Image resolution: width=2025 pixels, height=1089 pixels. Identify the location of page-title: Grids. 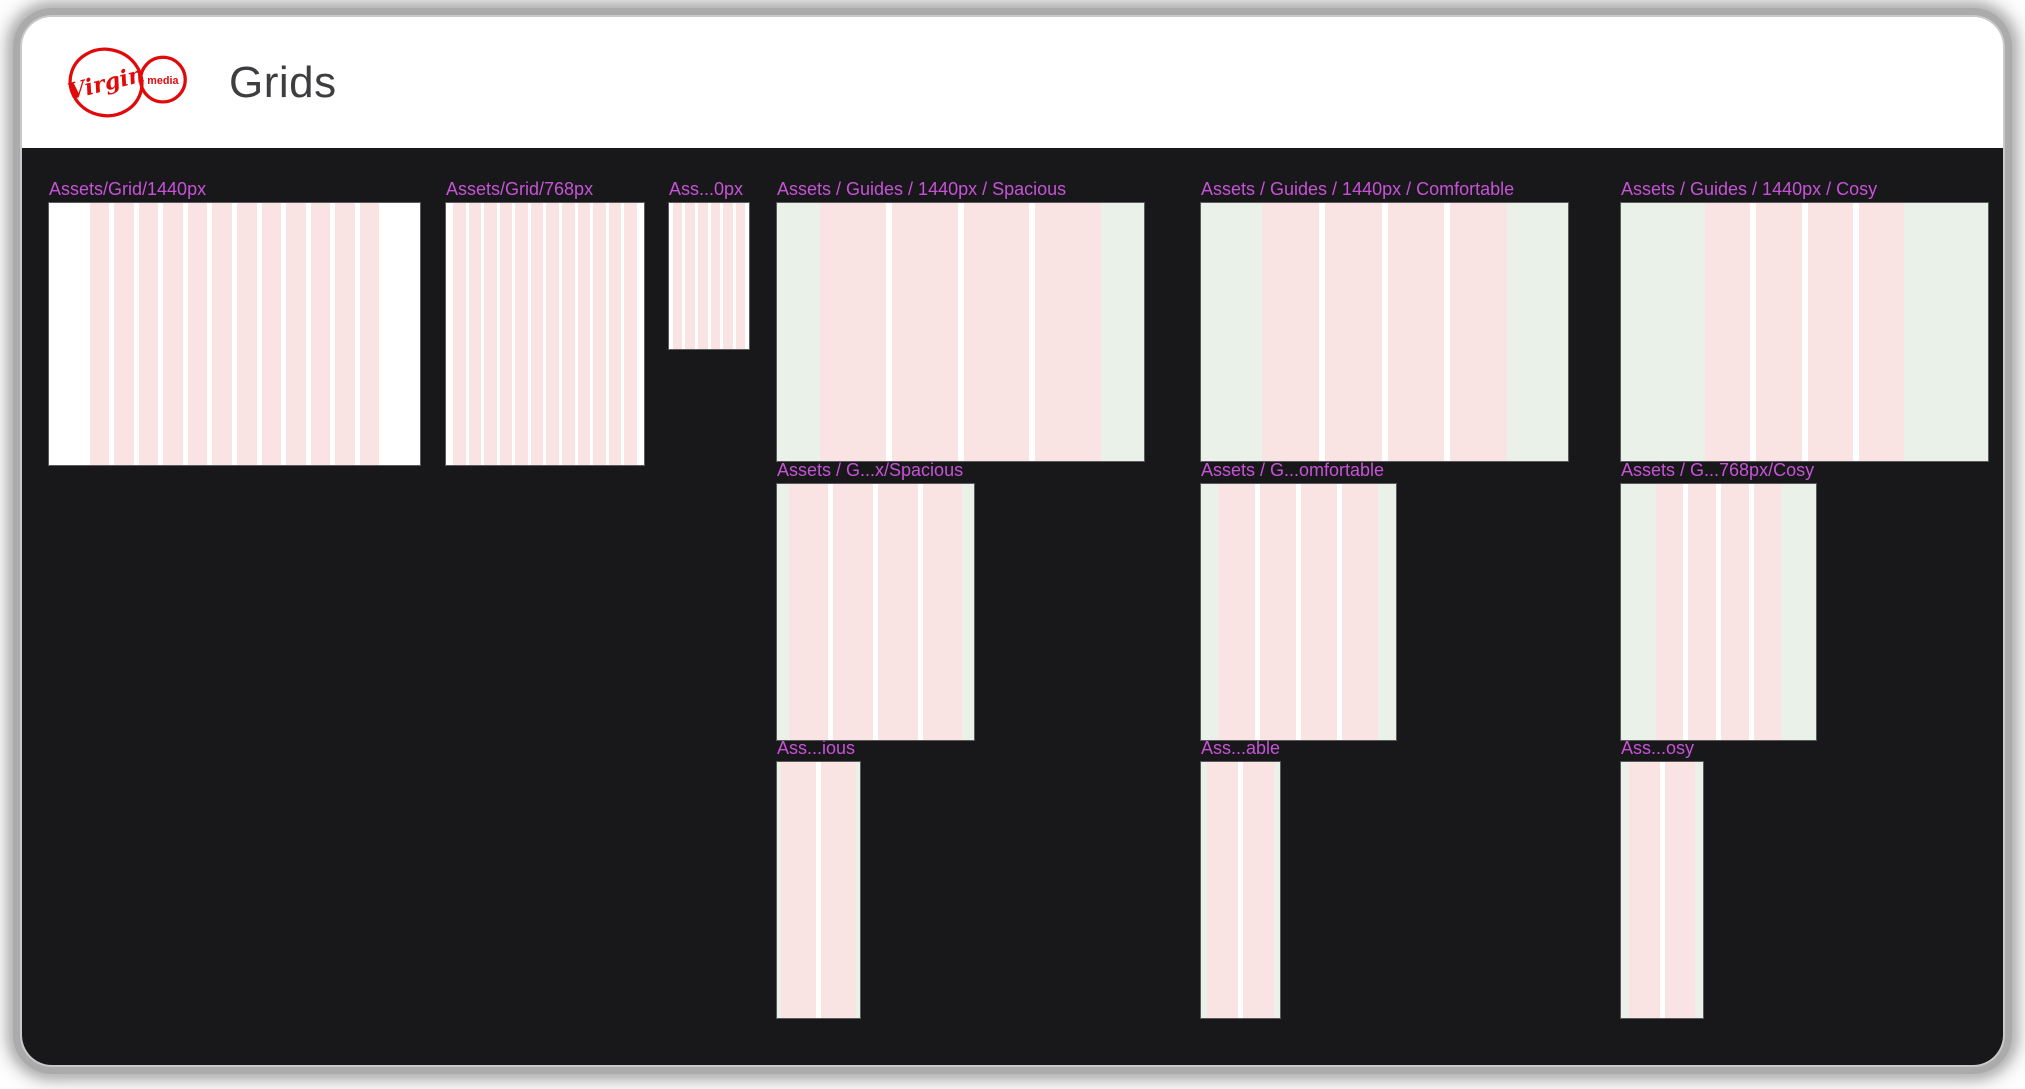
(283, 82).